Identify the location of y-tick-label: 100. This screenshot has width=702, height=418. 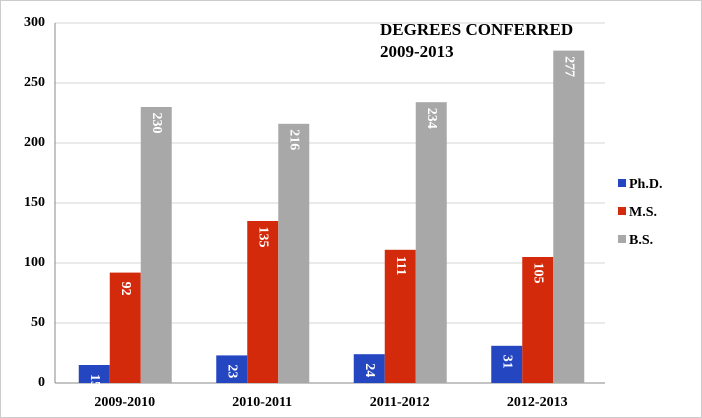
(34, 262).